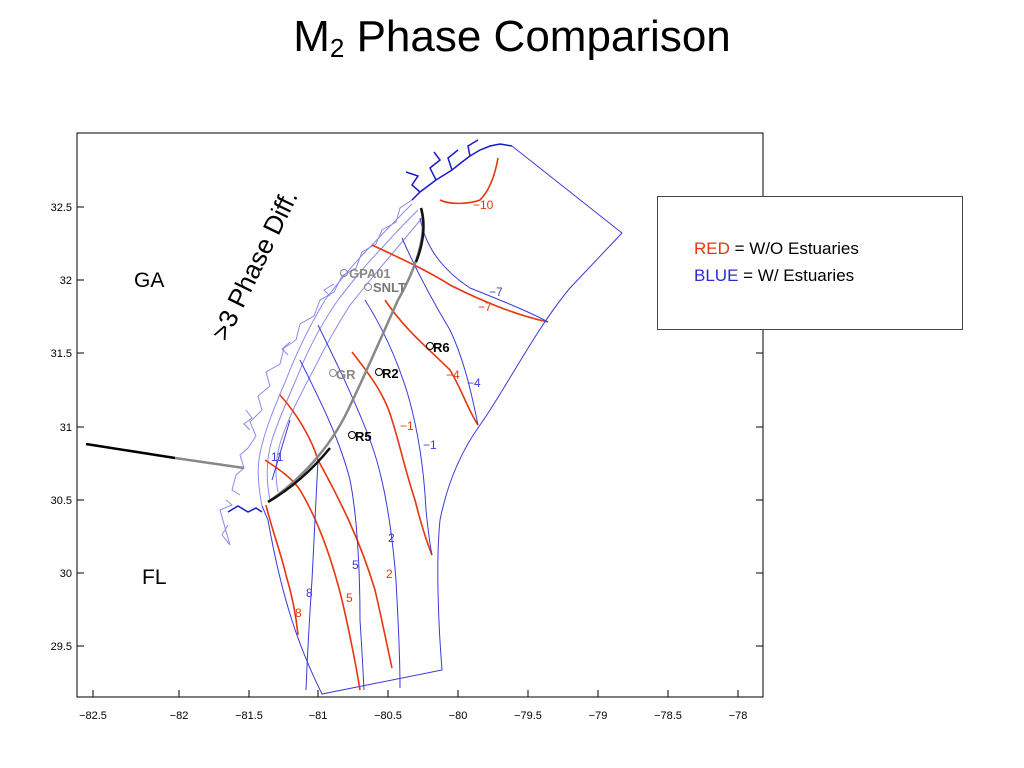 Image resolution: width=1024 pixels, height=768 pixels. What do you see at coordinates (277, 457) in the screenshot?
I see `blue-contour-label: 11` at bounding box center [277, 457].